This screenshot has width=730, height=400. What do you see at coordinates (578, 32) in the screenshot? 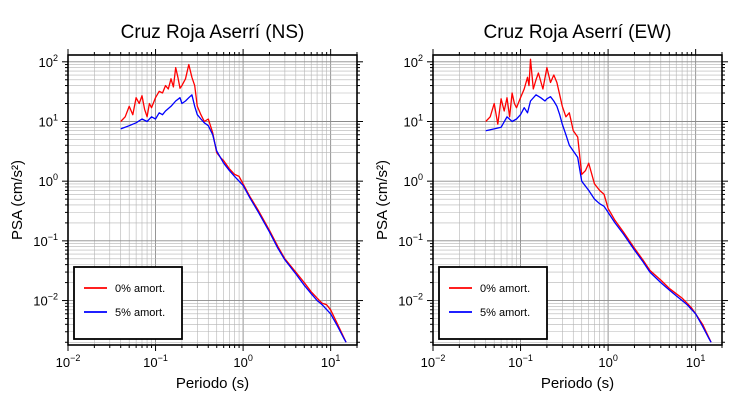
I see `chart-title: Cruz Roja Aserrí (EW)` at bounding box center [578, 32].